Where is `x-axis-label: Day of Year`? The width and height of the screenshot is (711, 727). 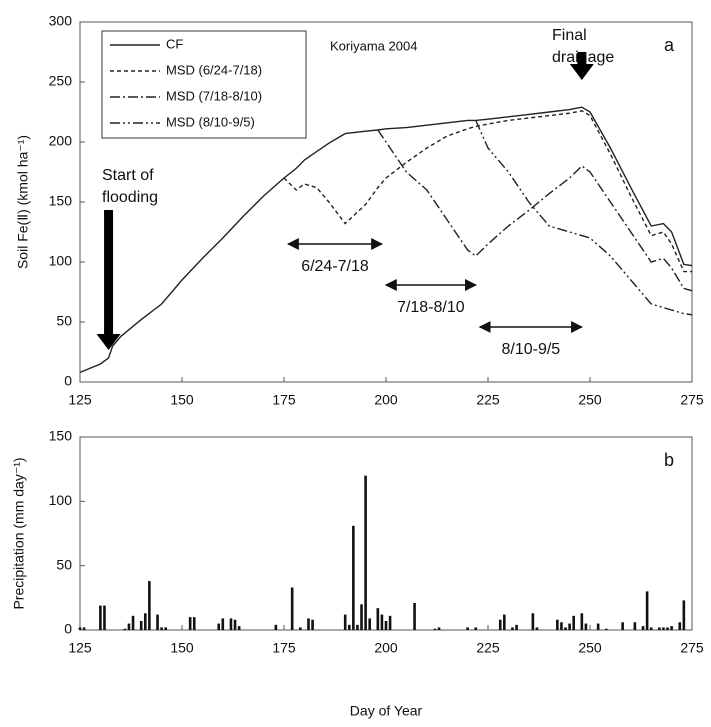 x-axis-label: Day of Year is located at coordinates (386, 711).